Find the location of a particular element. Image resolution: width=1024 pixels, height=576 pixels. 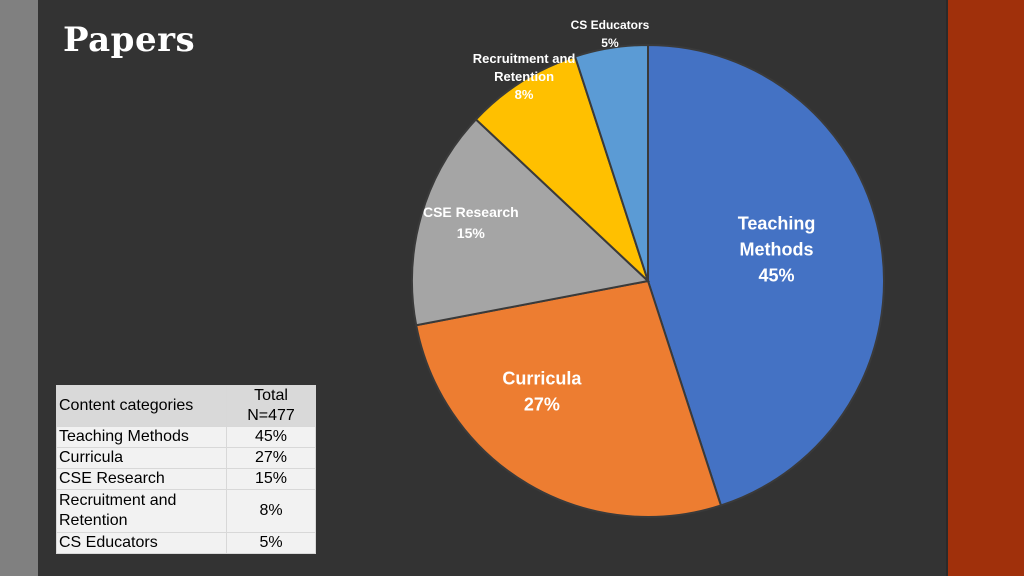

row-category: CSE Research is located at coordinates (141, 479).